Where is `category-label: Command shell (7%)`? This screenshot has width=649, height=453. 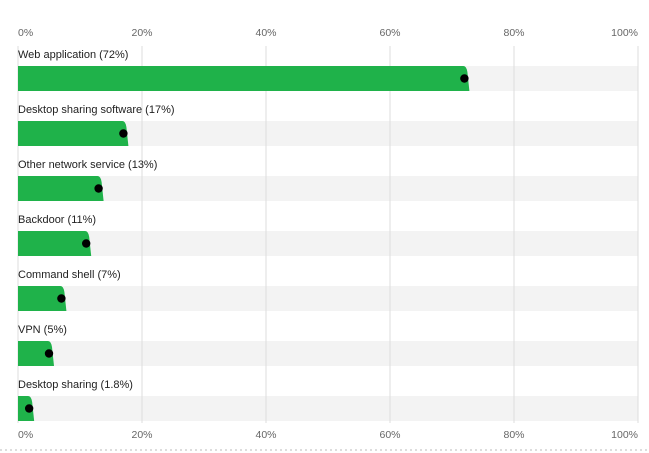 category-label: Command shell (7%) is located at coordinates (69, 275).